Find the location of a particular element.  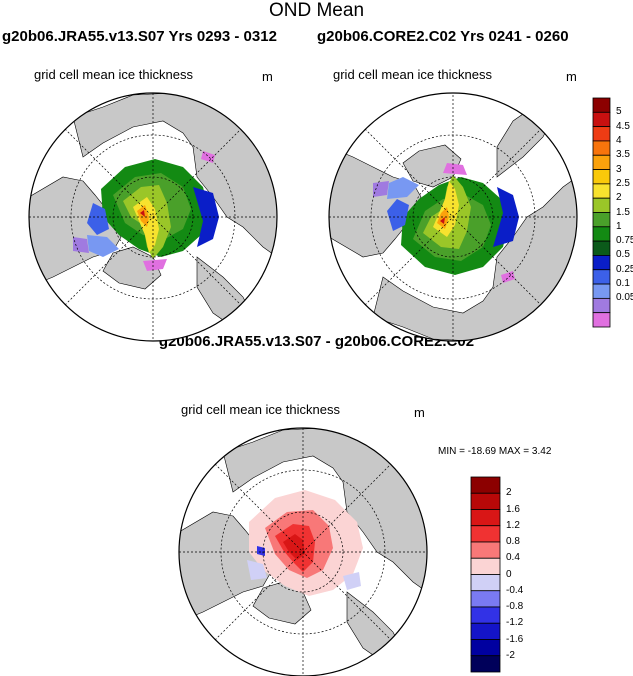

colorbar-tick-label: 4.5 is located at coordinates (623, 126).